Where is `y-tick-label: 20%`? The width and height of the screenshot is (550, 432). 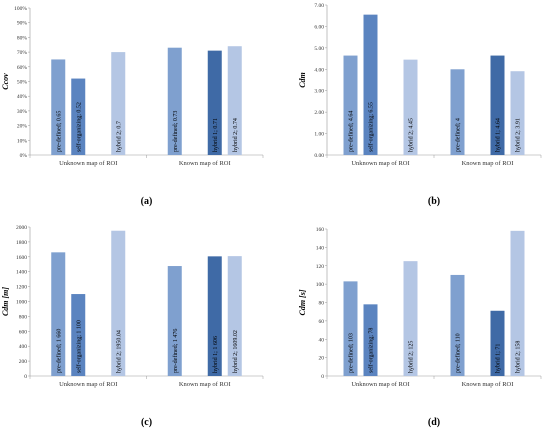
y-tick-label: 20% is located at coordinates (22, 127).